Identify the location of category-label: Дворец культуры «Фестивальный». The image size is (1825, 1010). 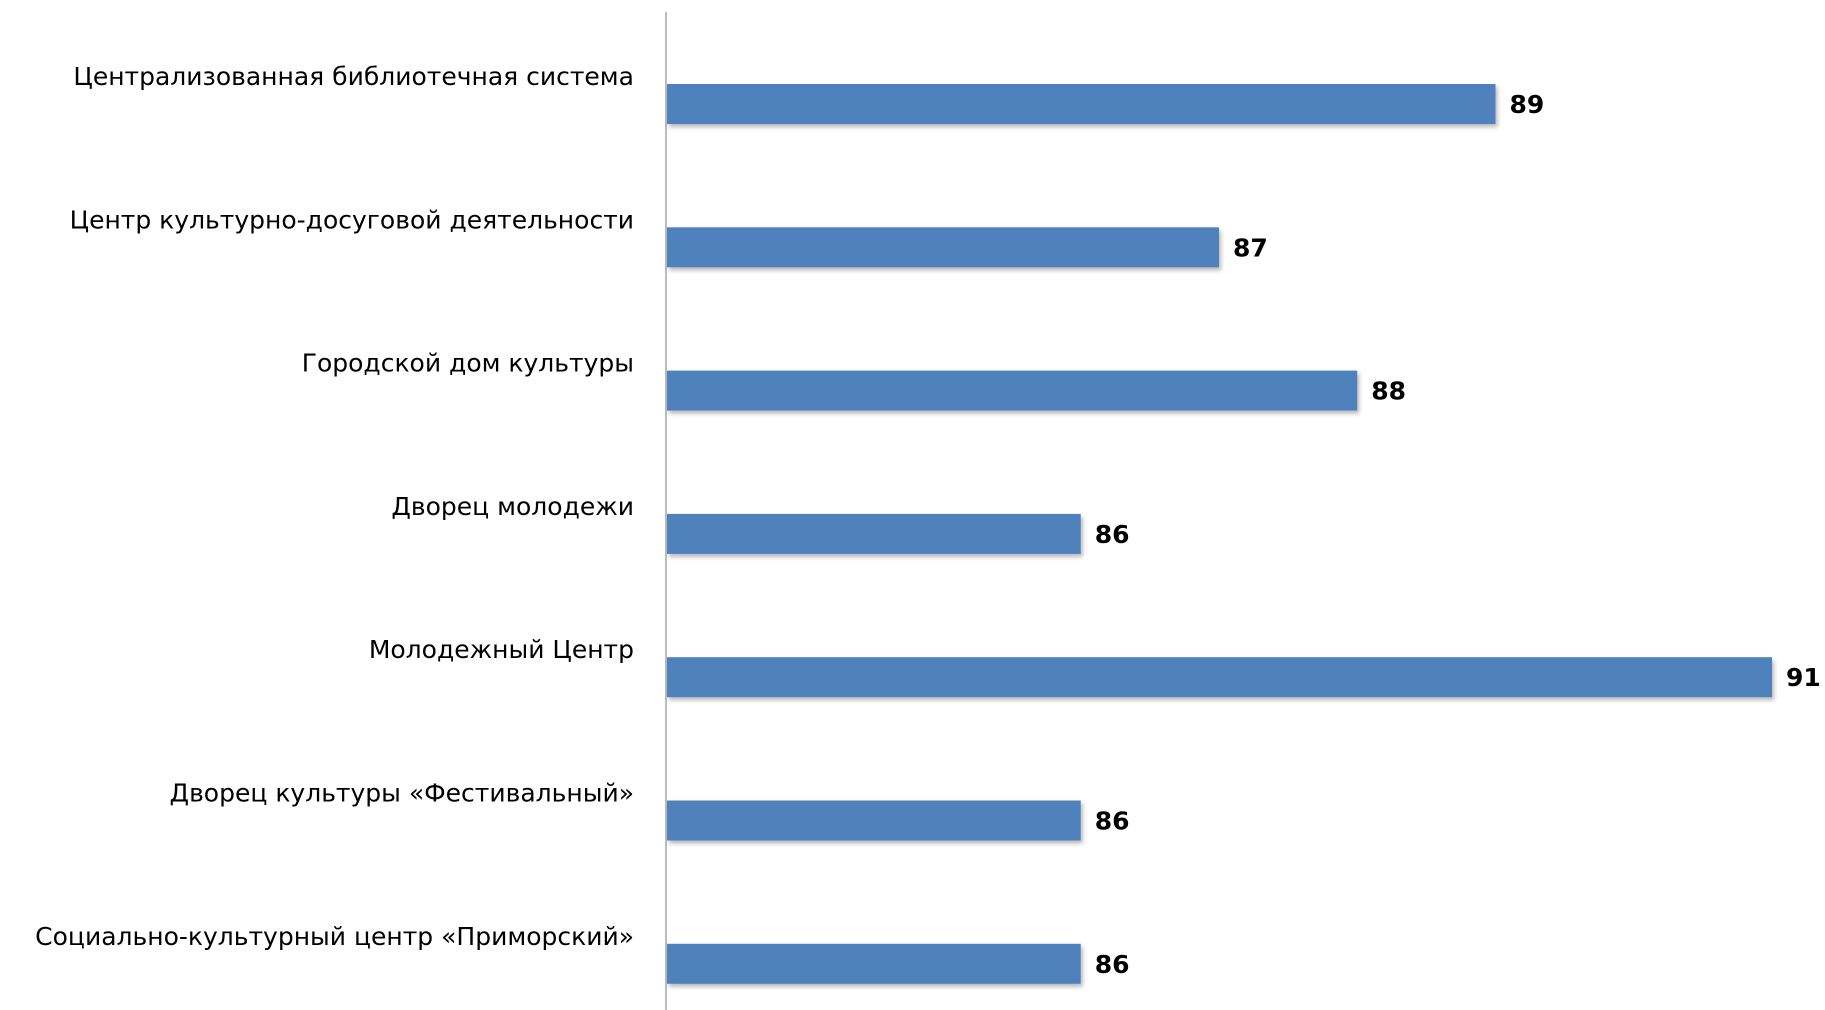
(402, 793).